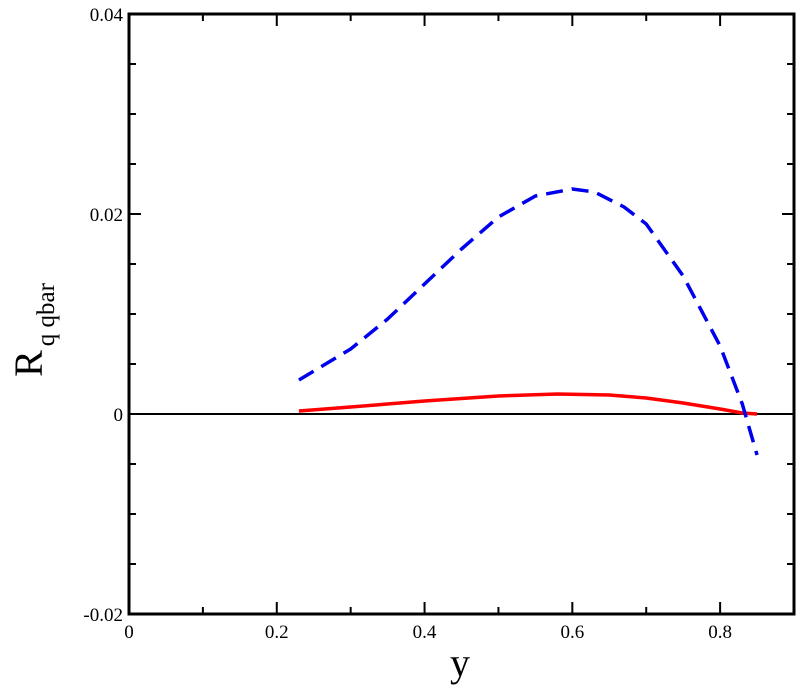 This screenshot has height=685, width=797. What do you see at coordinates (460, 662) in the screenshot?
I see `x-axis-title: y` at bounding box center [460, 662].